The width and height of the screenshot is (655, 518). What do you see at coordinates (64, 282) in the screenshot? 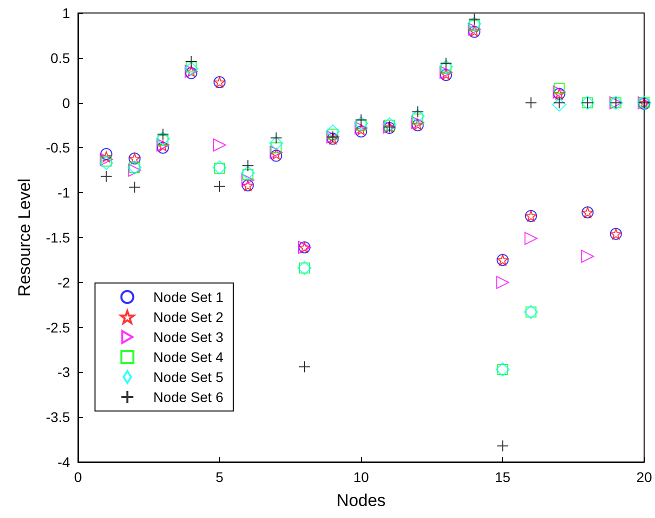
I see `y-tick-label: -2` at bounding box center [64, 282].